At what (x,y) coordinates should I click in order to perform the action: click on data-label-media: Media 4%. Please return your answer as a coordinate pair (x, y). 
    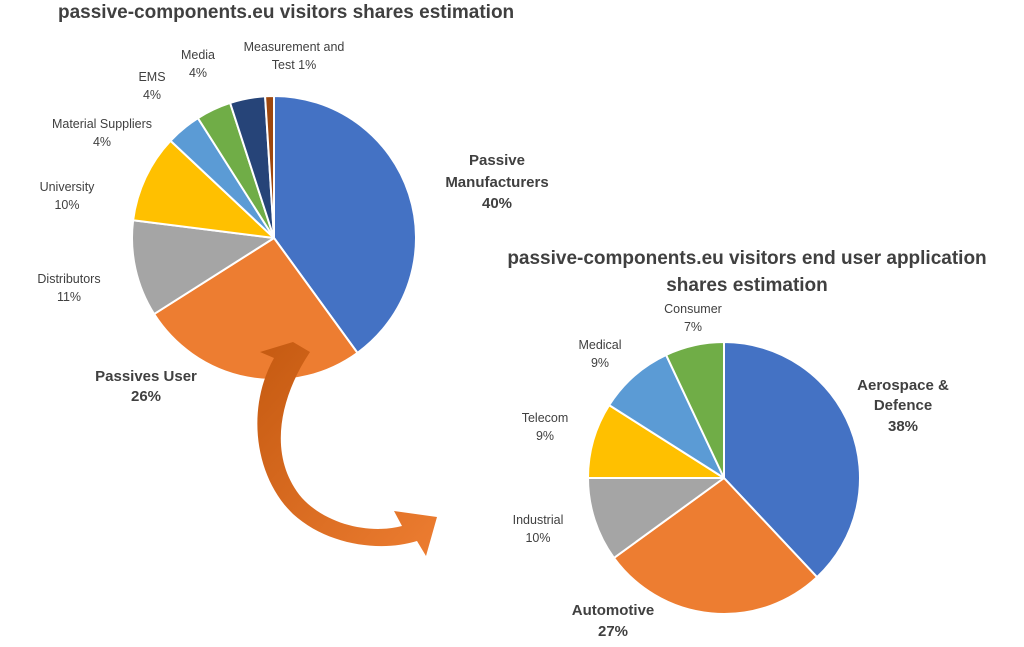
    Looking at the image, I should click on (198, 64).